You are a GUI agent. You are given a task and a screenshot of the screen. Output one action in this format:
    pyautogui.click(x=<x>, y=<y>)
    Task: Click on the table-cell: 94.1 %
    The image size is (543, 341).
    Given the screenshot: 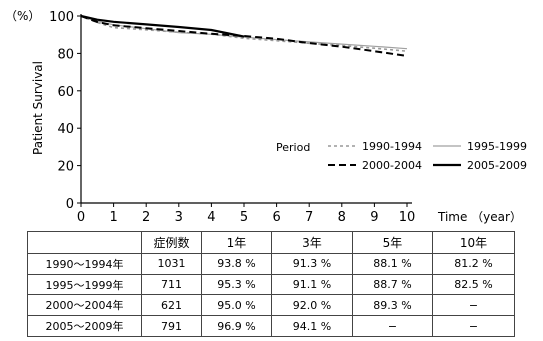 What is the action you would take?
    pyautogui.click(x=312, y=326)
    